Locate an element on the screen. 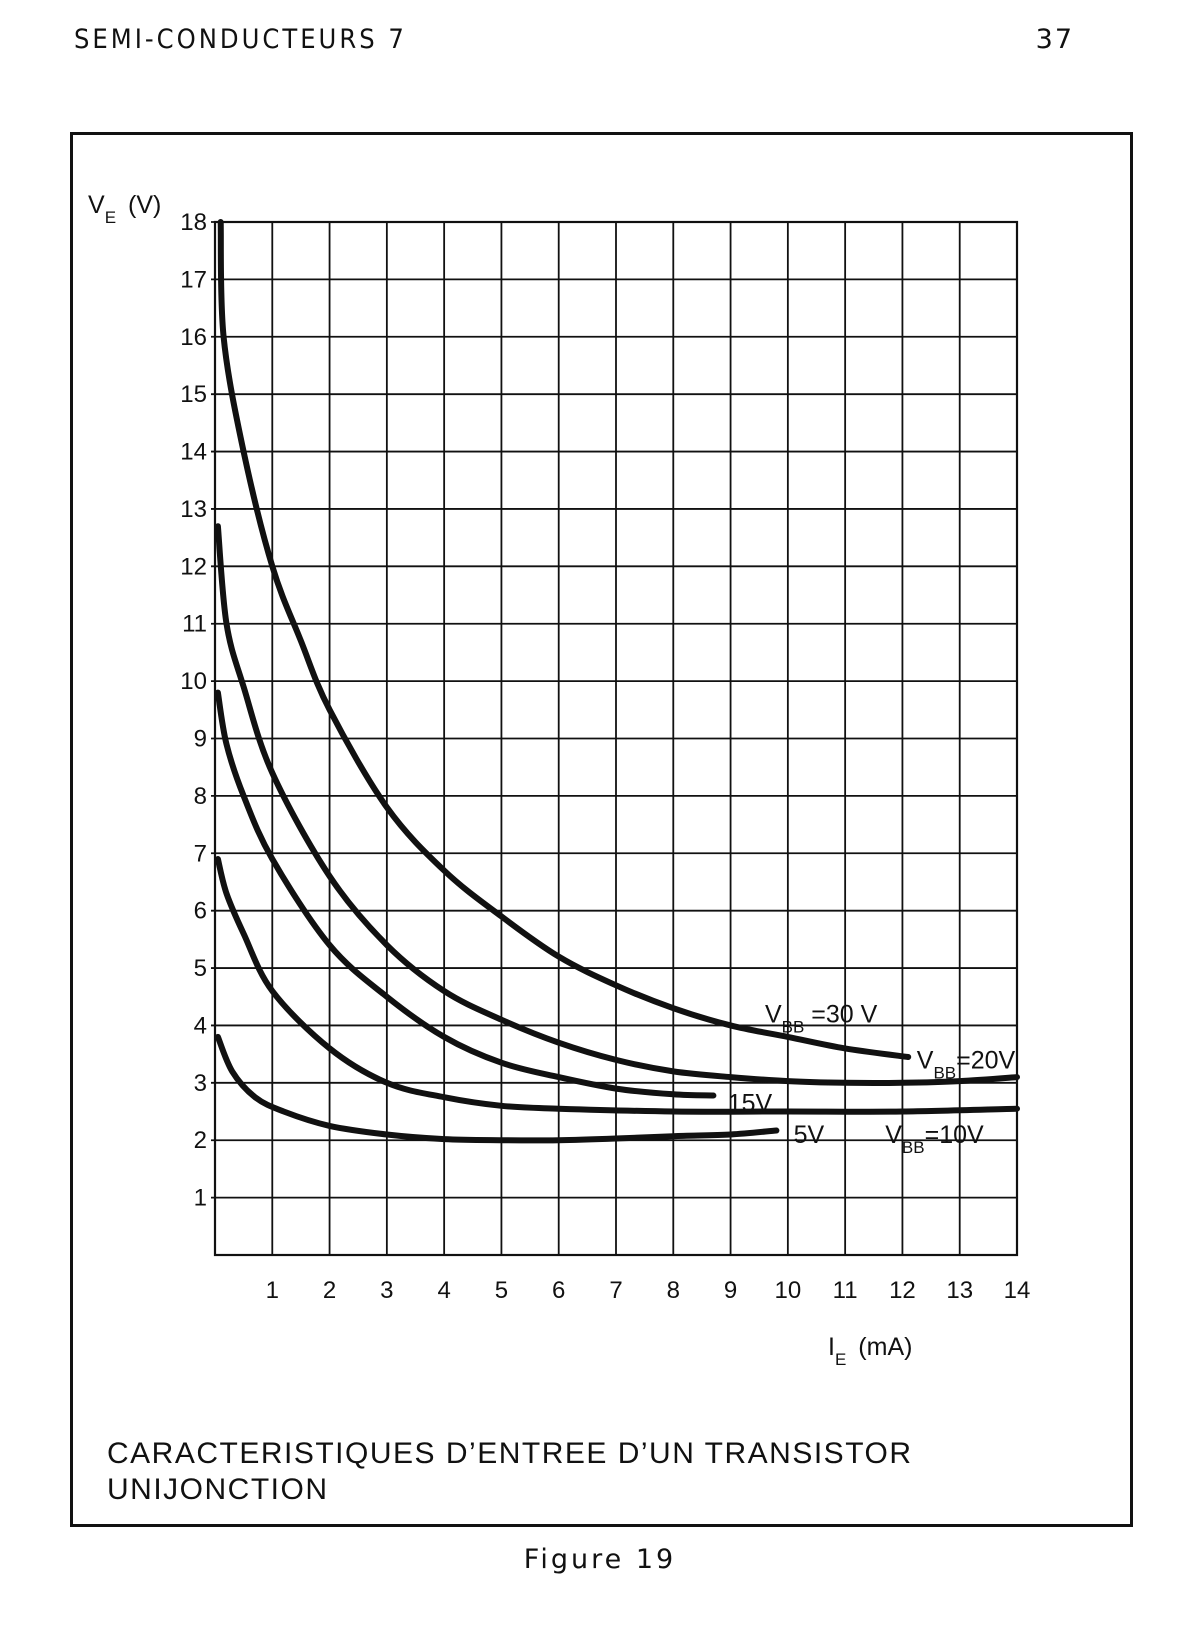  x-tick-label: 12 is located at coordinates (902, 1290).